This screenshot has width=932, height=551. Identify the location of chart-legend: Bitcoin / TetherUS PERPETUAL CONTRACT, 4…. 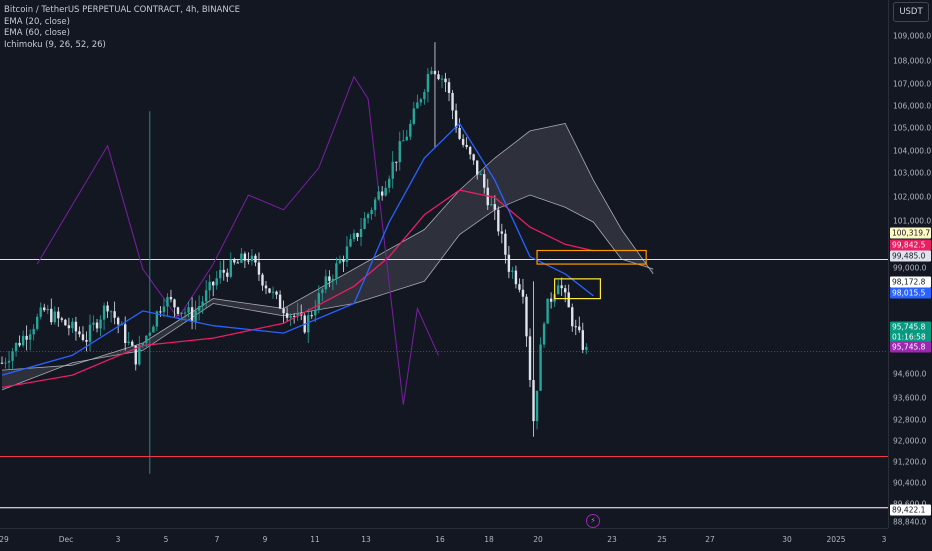
(122, 28).